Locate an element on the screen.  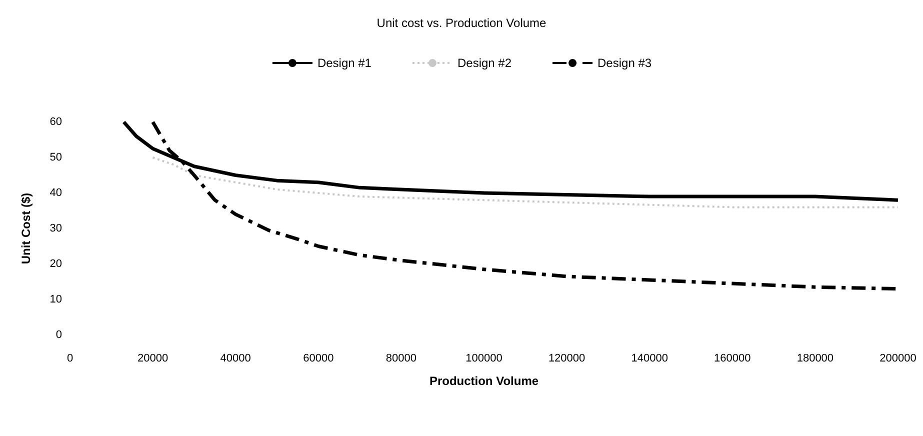
x-tick-label: 200000 is located at coordinates (898, 358).